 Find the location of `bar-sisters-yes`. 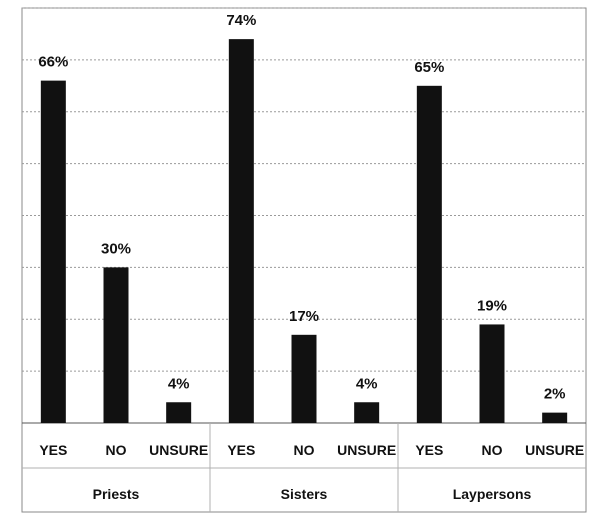

bar-sisters-yes is located at coordinates (241, 231).